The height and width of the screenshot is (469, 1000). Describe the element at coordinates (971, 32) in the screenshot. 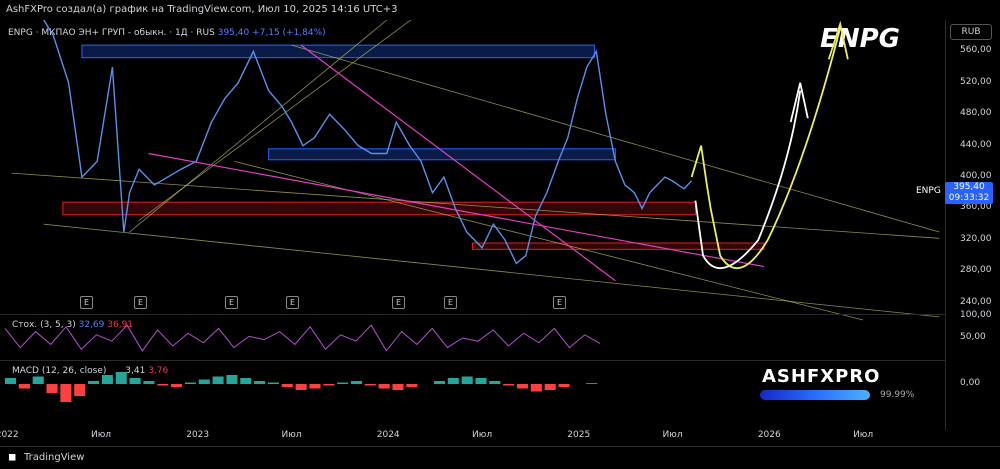

I see `currency-badge: RUB` at that location.